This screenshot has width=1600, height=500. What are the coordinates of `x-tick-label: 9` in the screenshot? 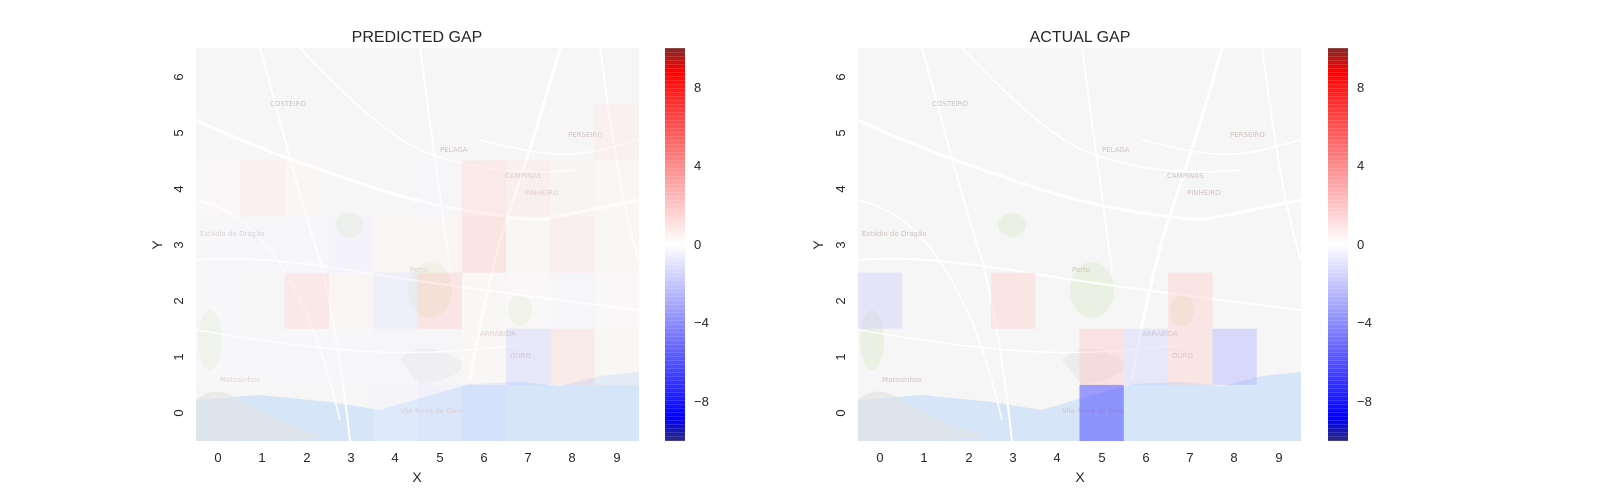 It's located at (1278, 457).